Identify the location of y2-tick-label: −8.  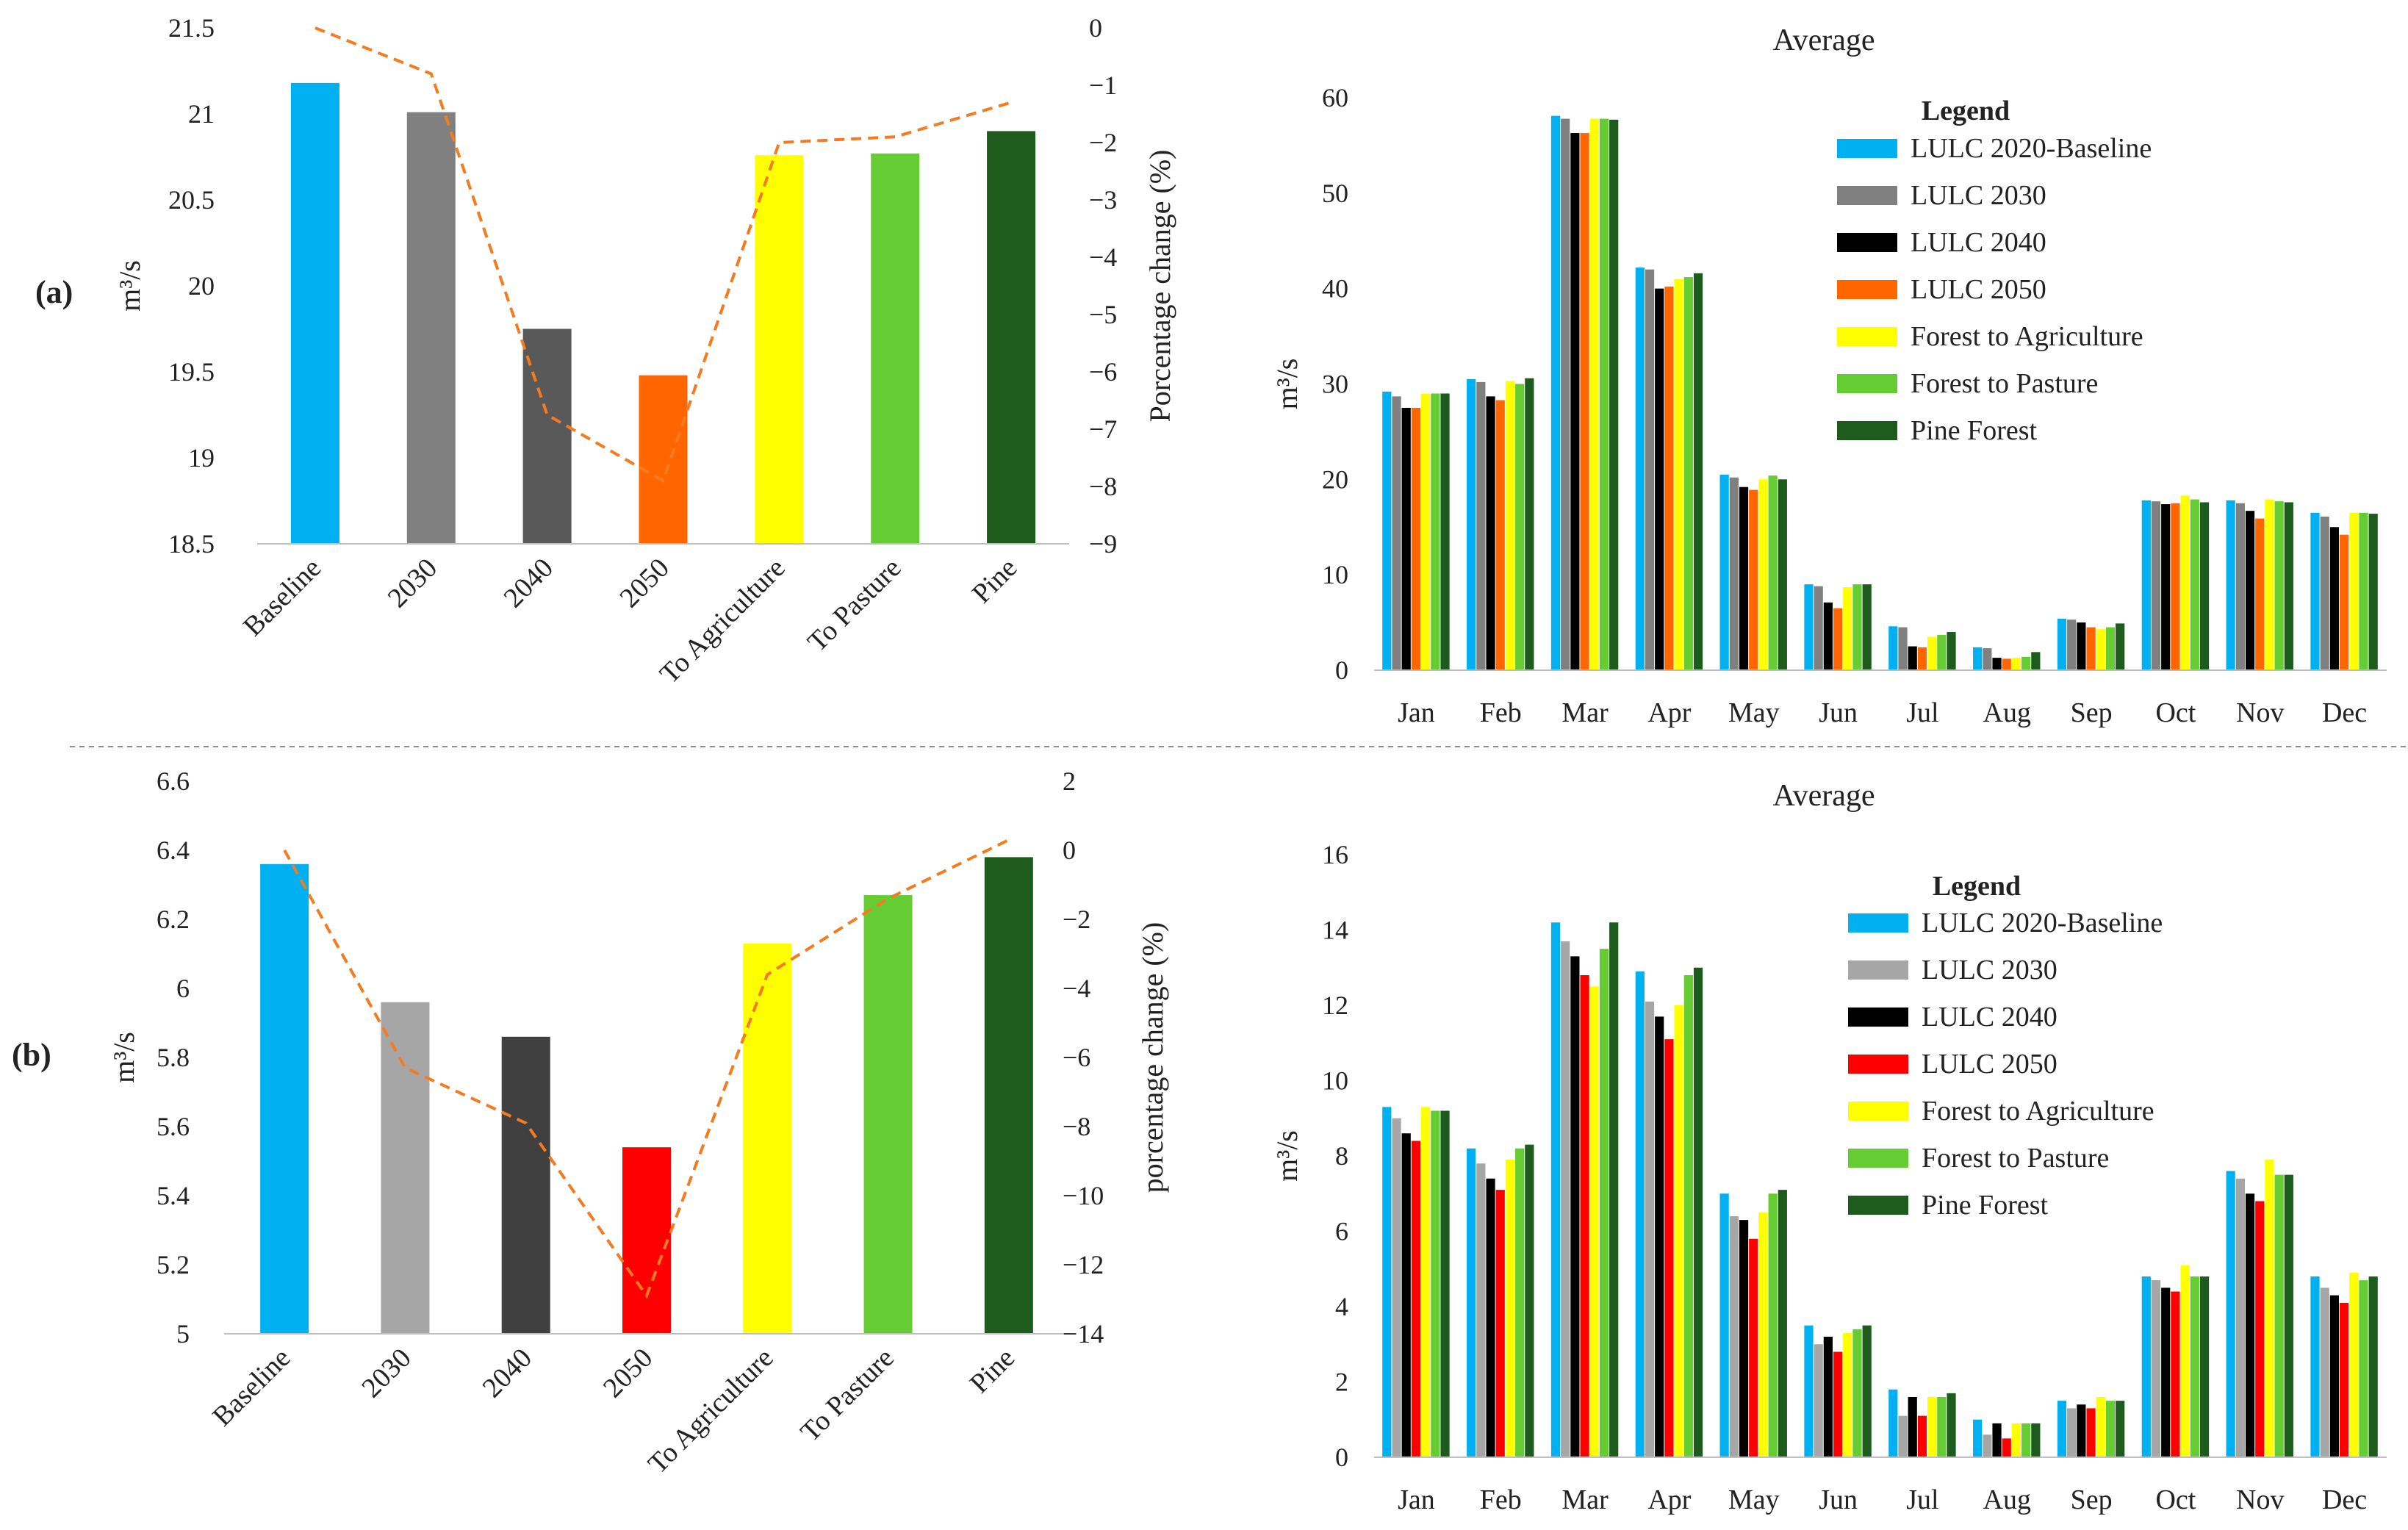
(1103, 486).